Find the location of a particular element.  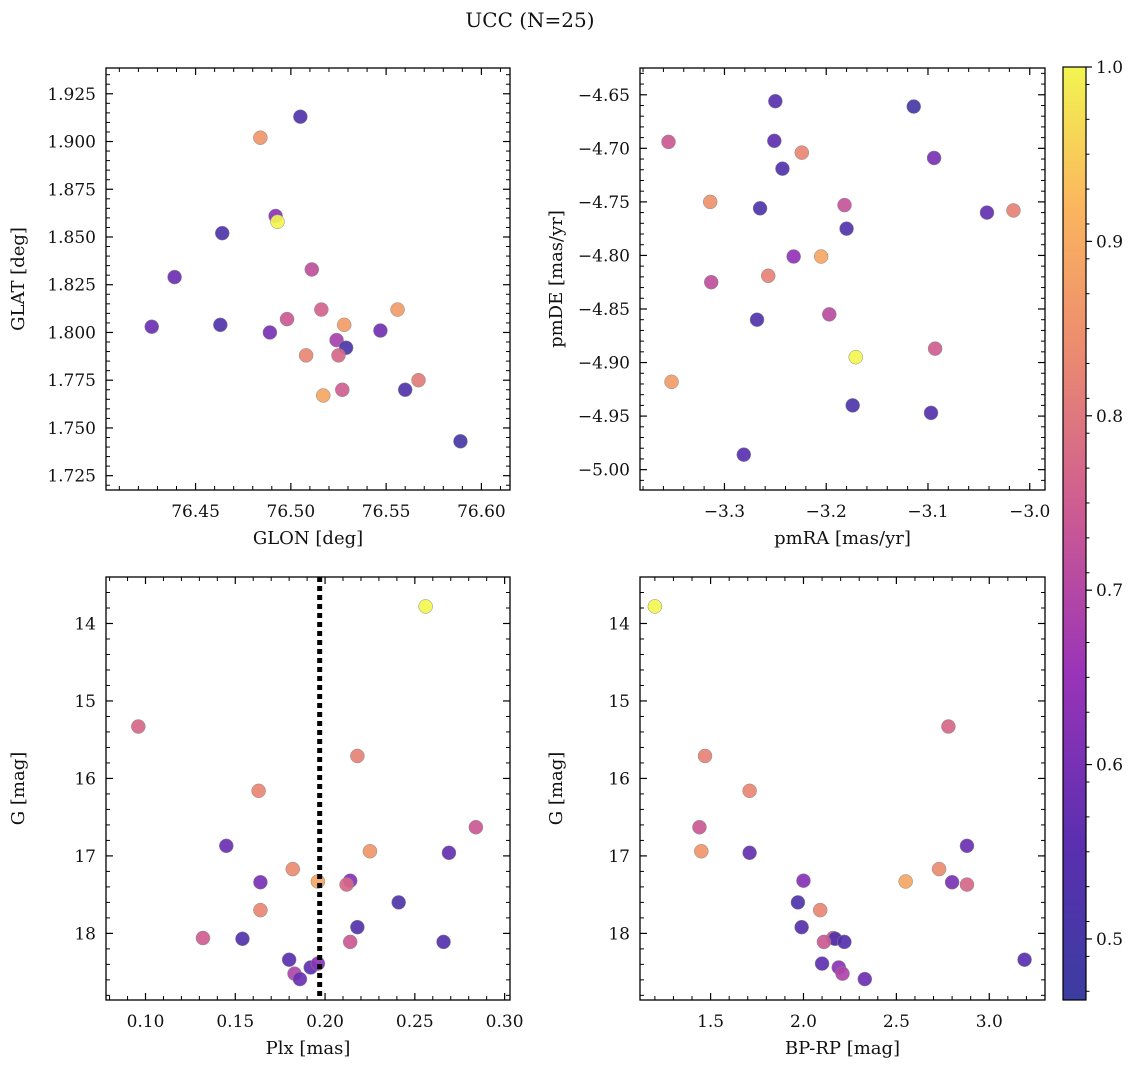

y-tick-label: 1.725 is located at coordinates (71, 477).